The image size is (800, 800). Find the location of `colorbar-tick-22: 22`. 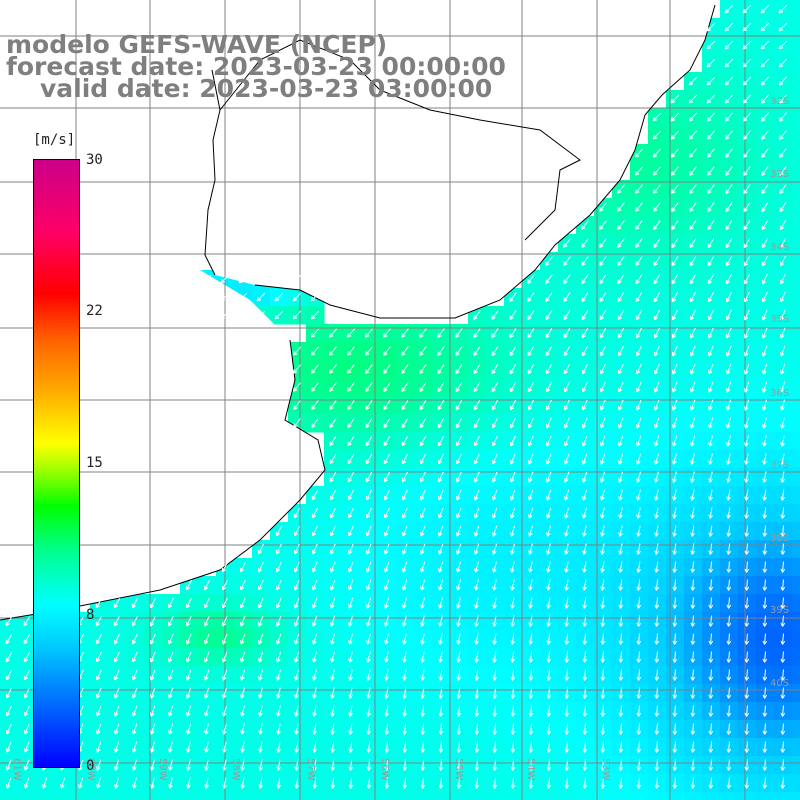

colorbar-tick-22: 22 is located at coordinates (94, 311).